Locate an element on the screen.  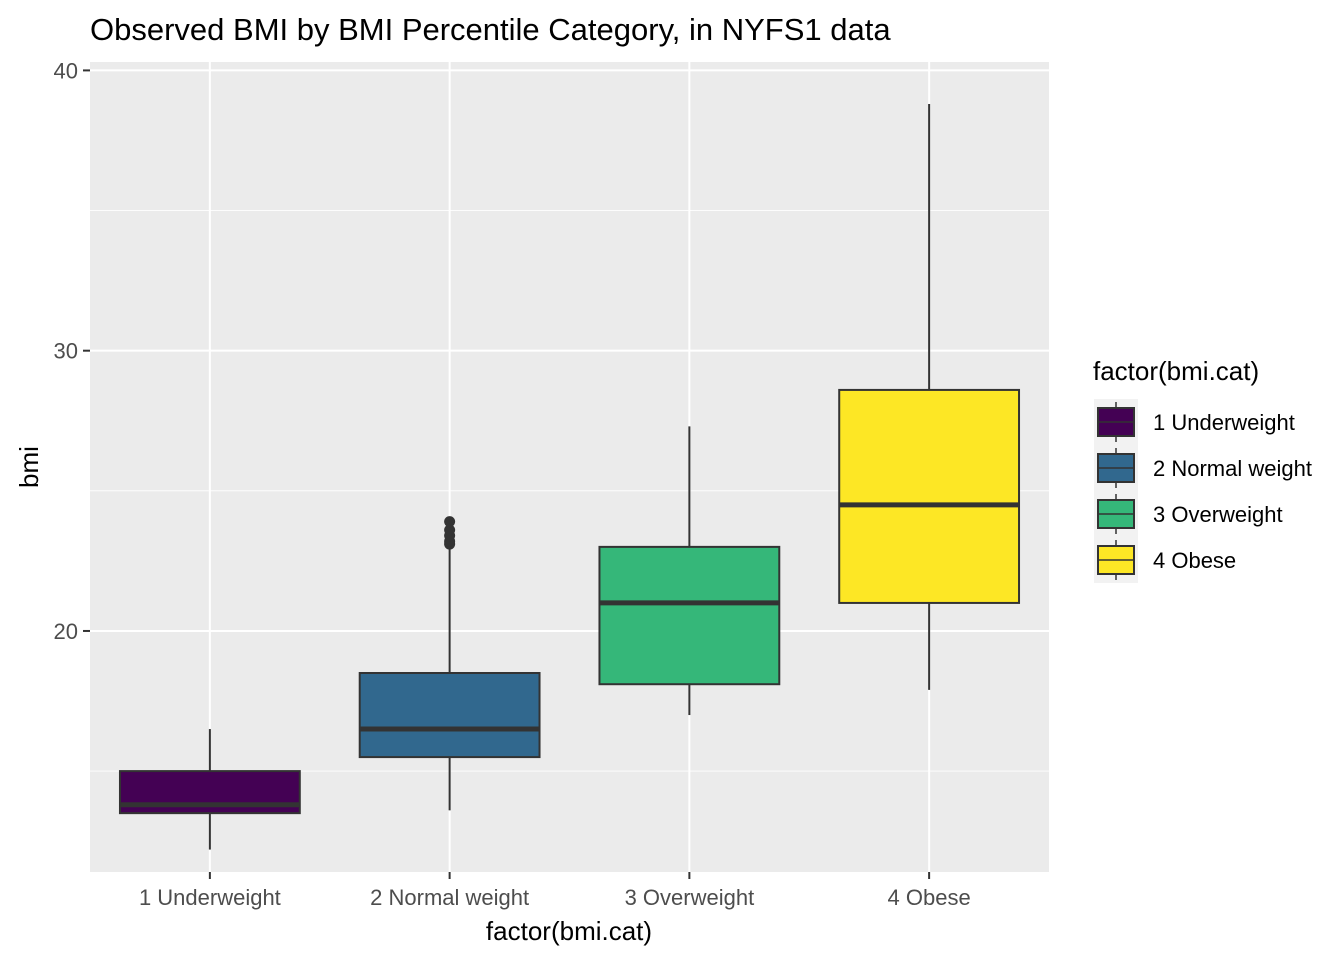
legend-item: 3 Overweight is located at coordinates (1188, 514).